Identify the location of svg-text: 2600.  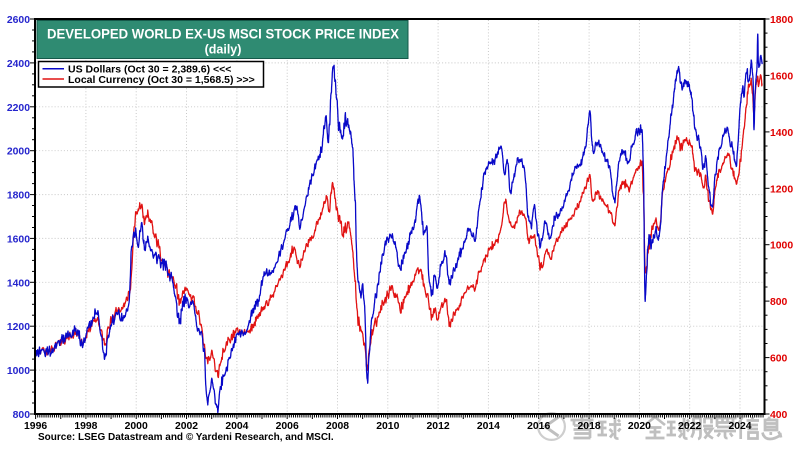
(18, 20).